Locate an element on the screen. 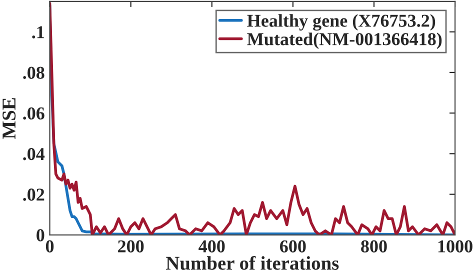 The width and height of the screenshot is (474, 278). x-tick-label: 600 is located at coordinates (293, 246).